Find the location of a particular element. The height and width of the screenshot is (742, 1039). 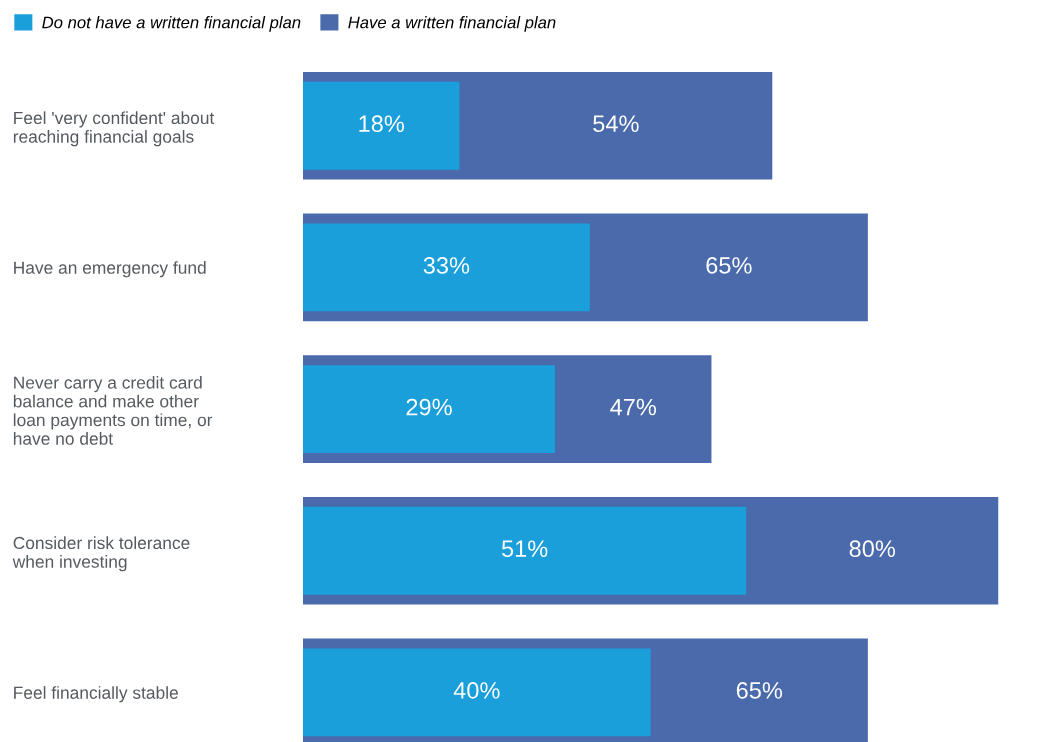

data-label: 47% is located at coordinates (633, 407).